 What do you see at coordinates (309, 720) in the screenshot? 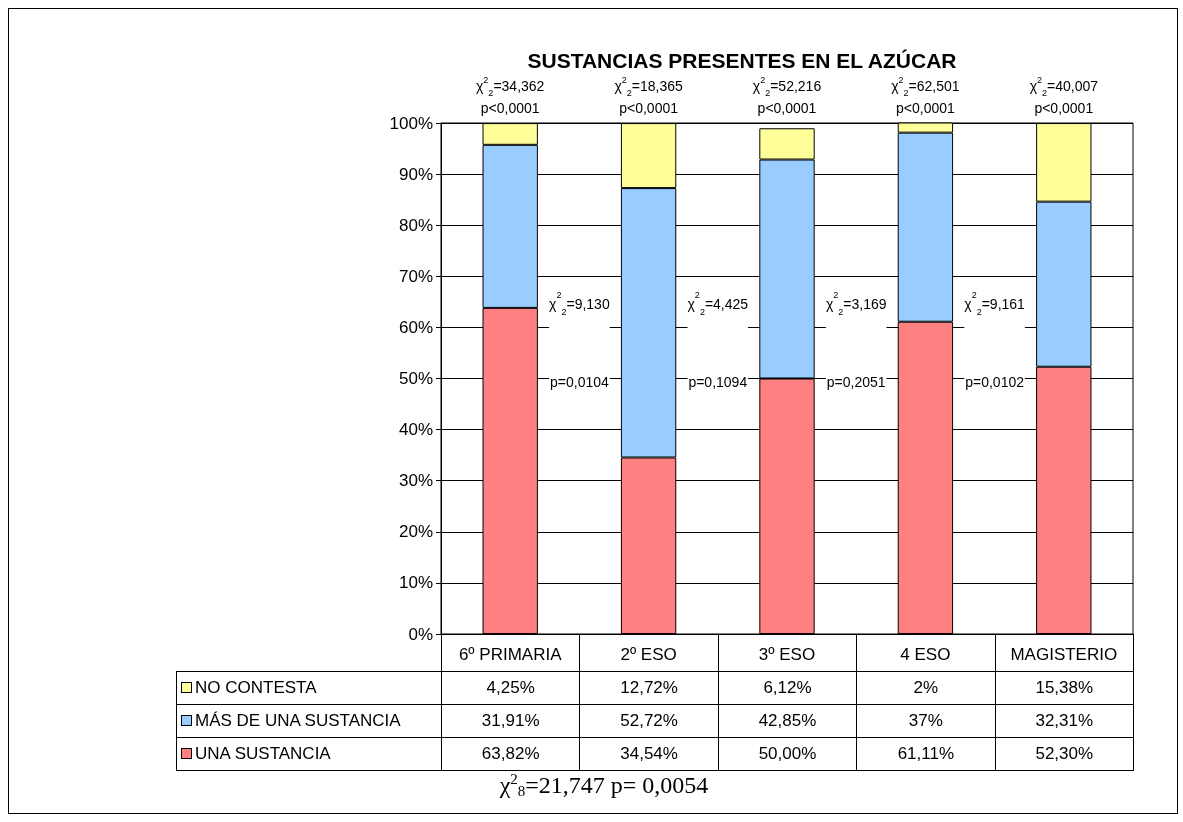
I see `legend-label: MÁS DE UNA SUSTANCIA` at bounding box center [309, 720].